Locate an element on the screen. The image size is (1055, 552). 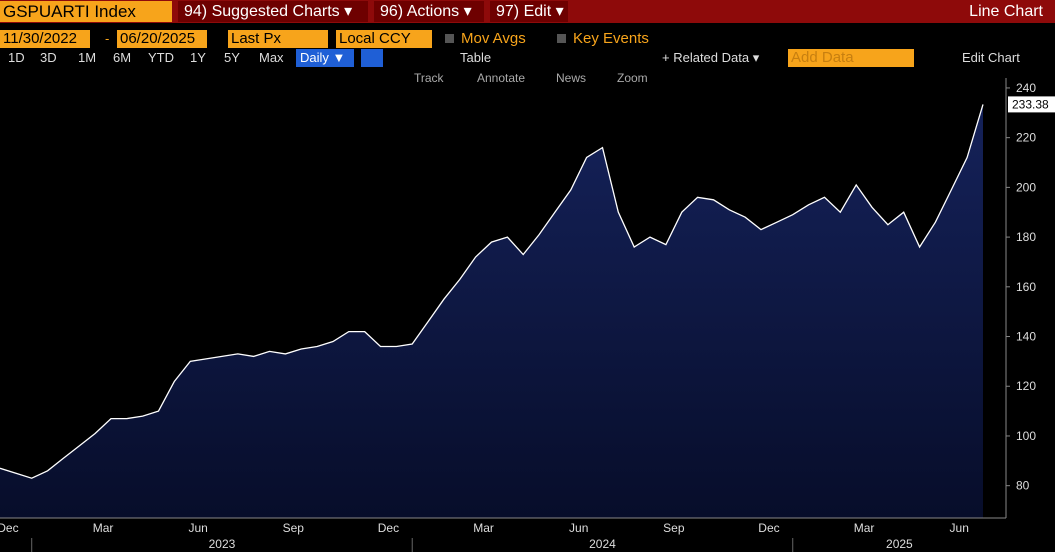
period-button: YTD is located at coordinates (161, 57).